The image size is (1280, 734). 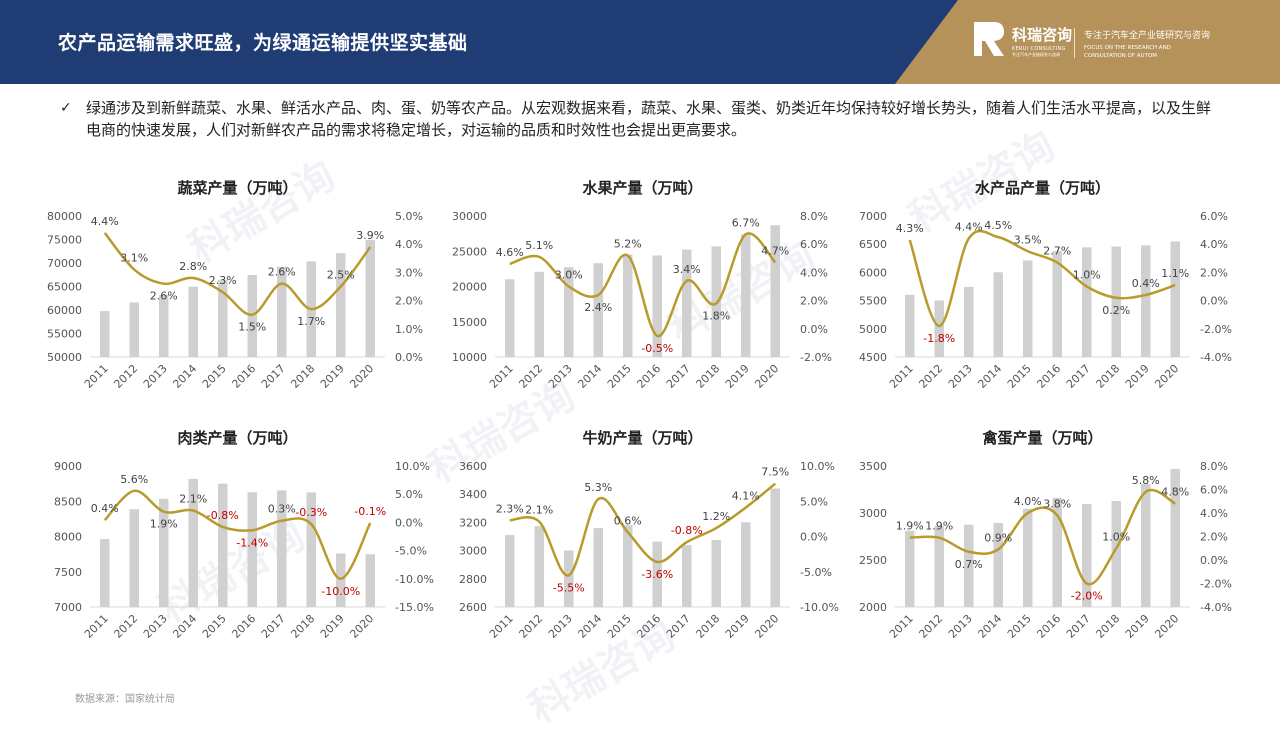 I want to click on left-tick-label: 7000, so click(x=873, y=216).